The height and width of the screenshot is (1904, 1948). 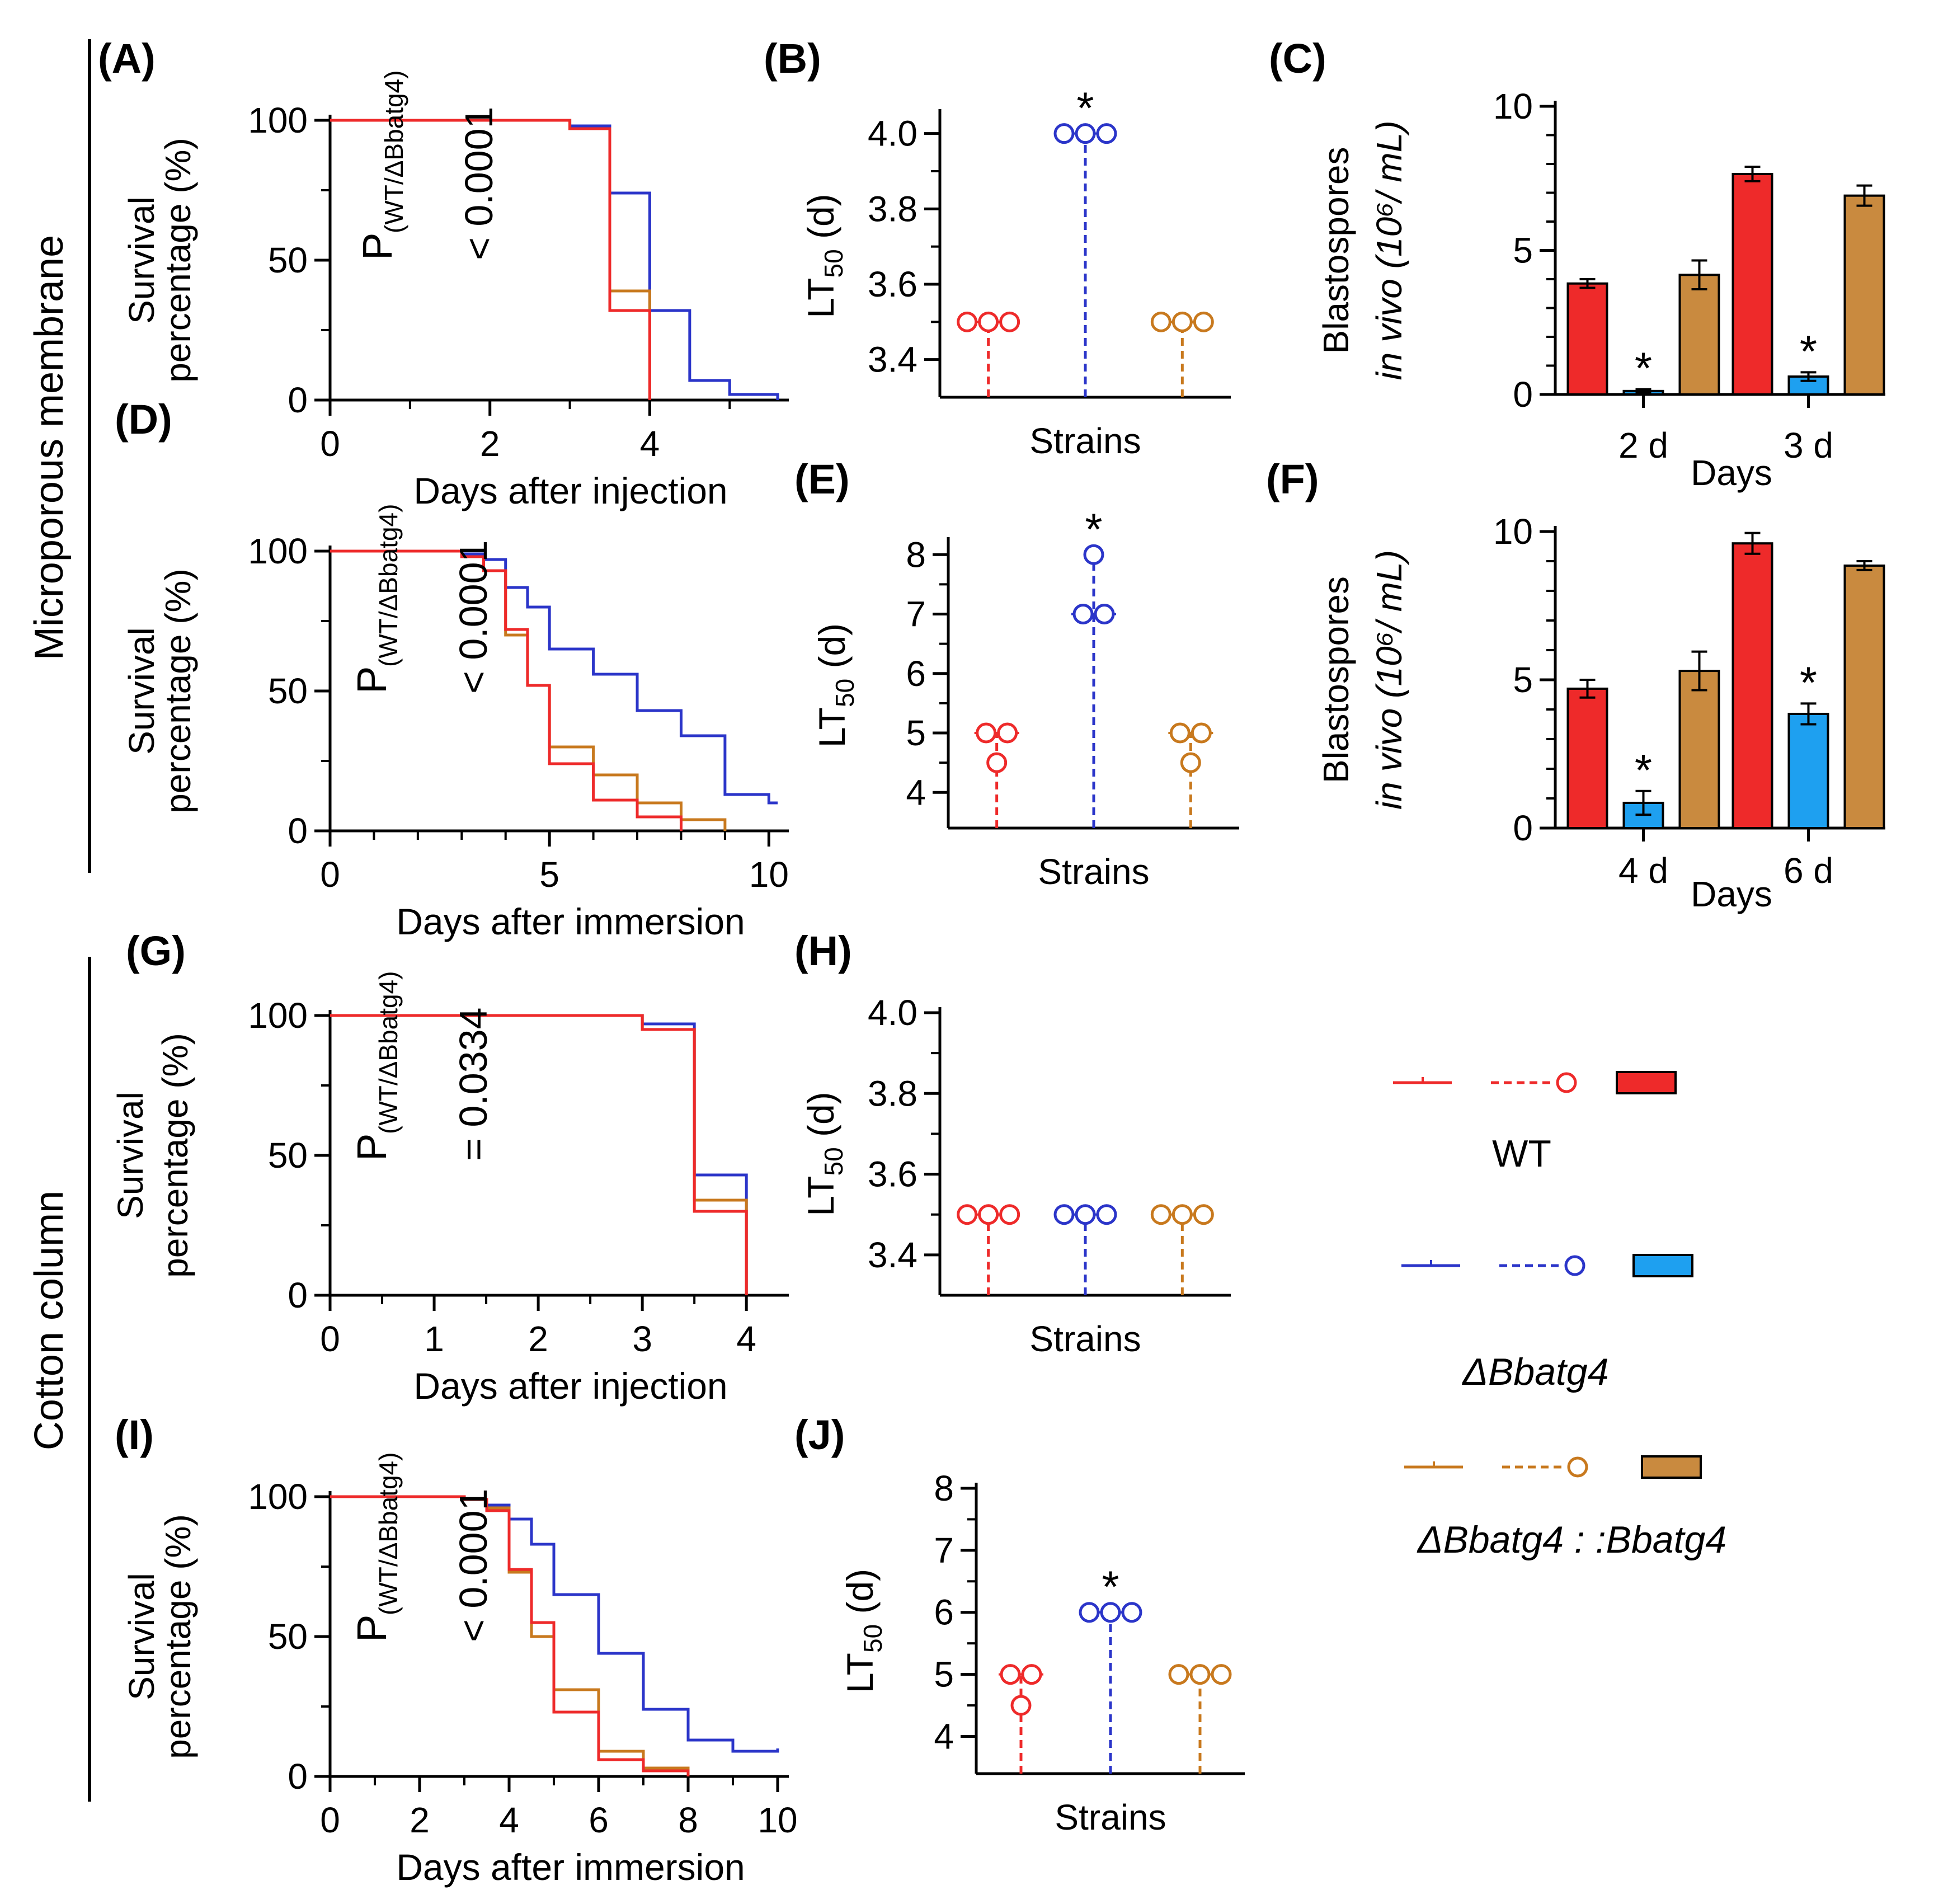 I want to click on y-tick-label: 8, so click(x=916, y=554).